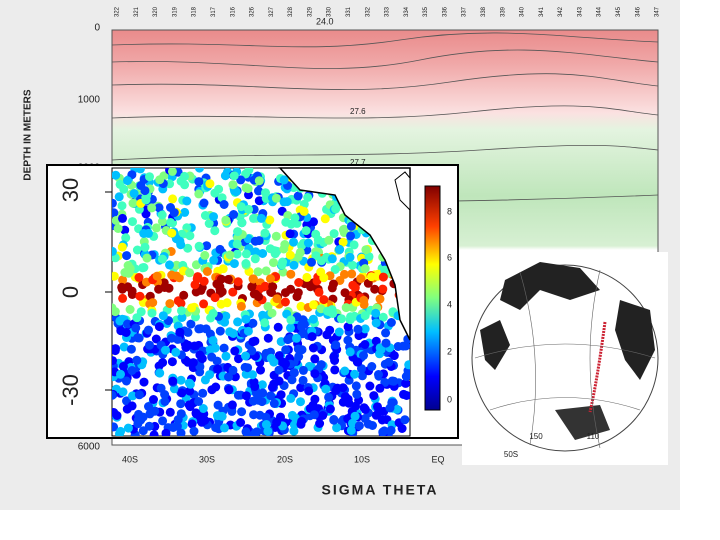 This screenshot has height=540, width=720. Describe the element at coordinates (70, 292) in the screenshot. I see `lat-tick: 0` at that location.